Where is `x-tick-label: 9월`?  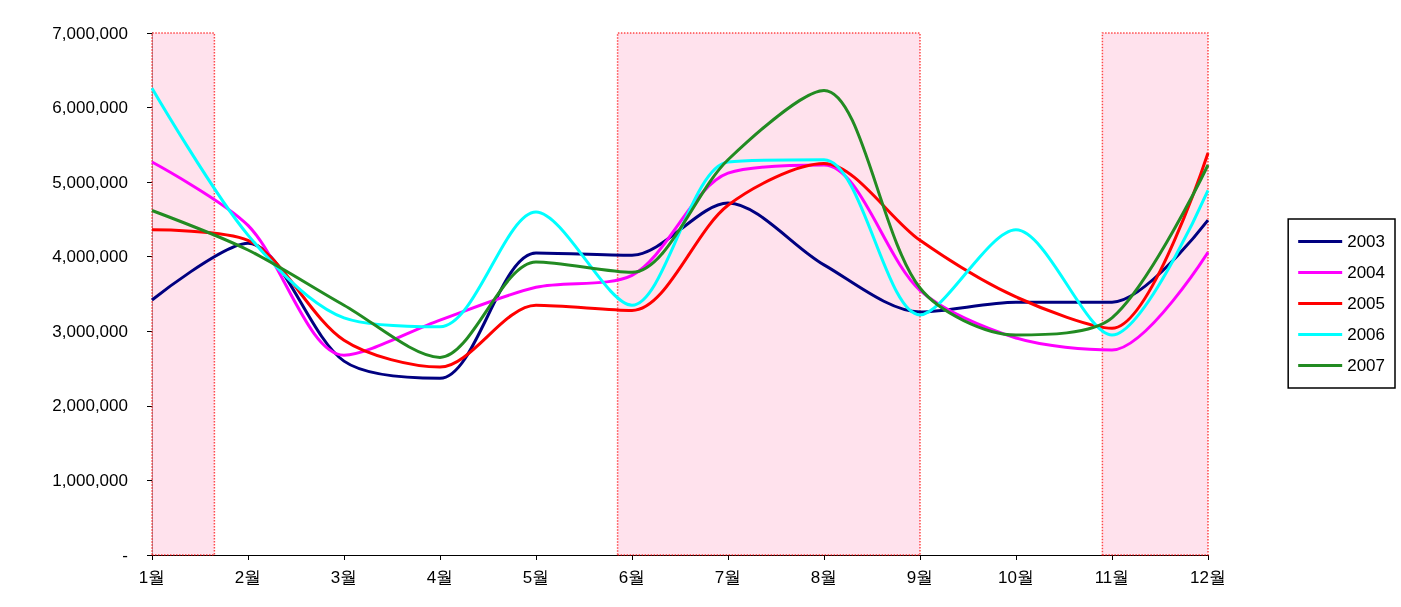
x-tick-label: 9월 is located at coordinates (920, 577).